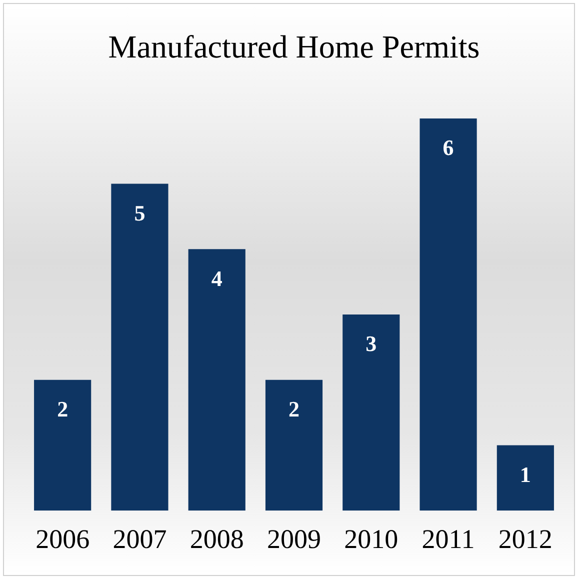  What do you see at coordinates (294, 46) in the screenshot?
I see `chart-title: Manufactured Home Permits` at bounding box center [294, 46].